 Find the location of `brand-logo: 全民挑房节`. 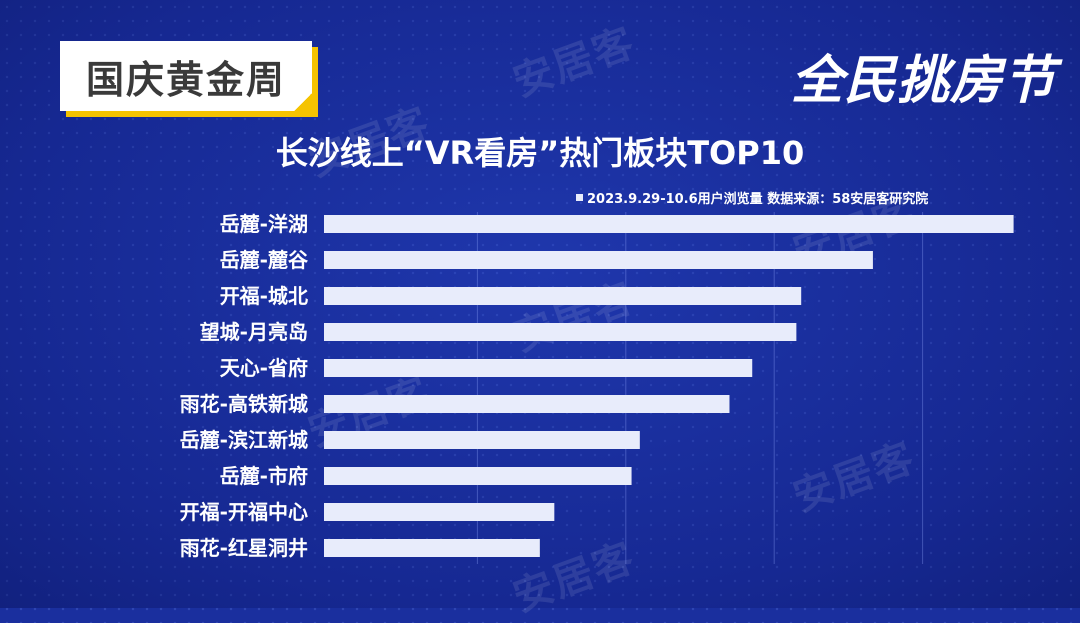

brand-logo: 全民挑房节 is located at coordinates (923, 81).